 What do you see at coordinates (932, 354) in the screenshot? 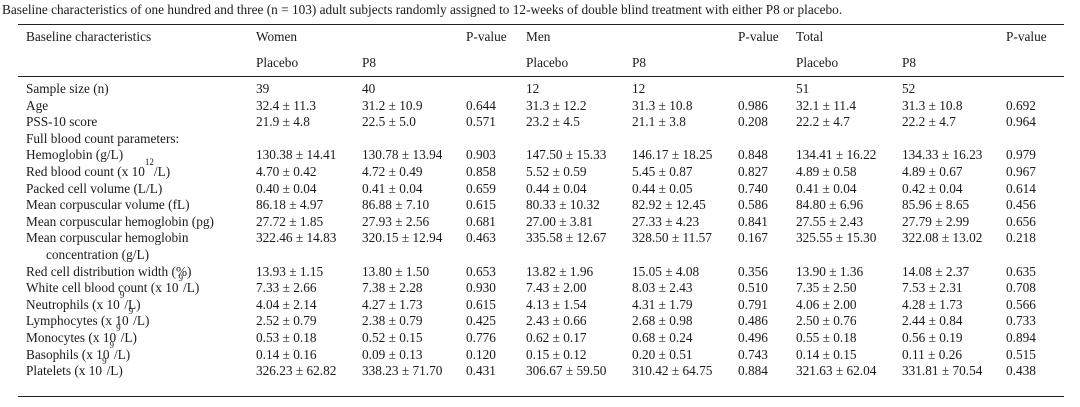
I see `cell-t8: 0.11 ± 0.26` at bounding box center [932, 354].